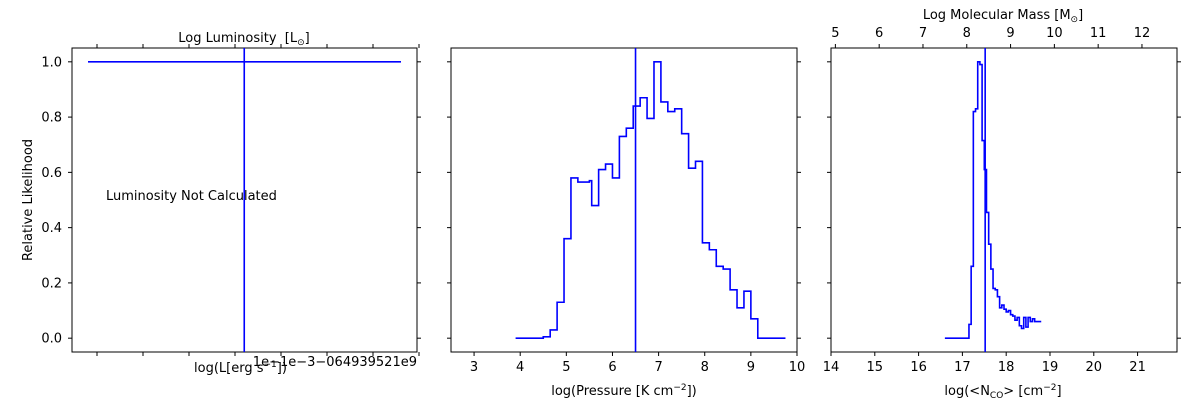 This screenshot has width=1200, height=400. I want to click on pressure-x-ticks: 3 4 5 6 7 8 9 10, so click(637, 363).